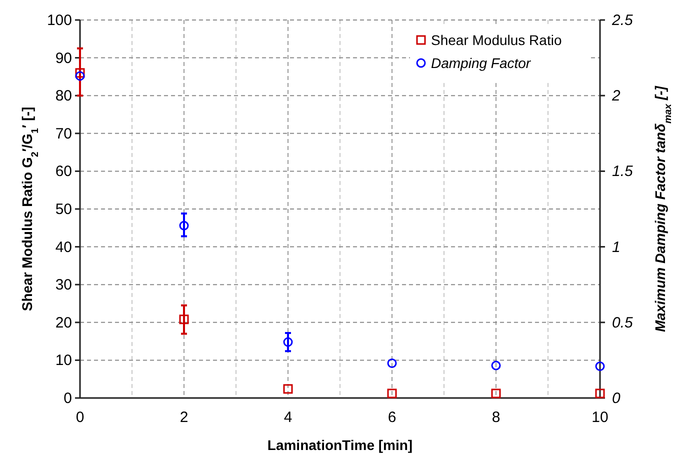  Describe the element at coordinates (59, 20) in the screenshot. I see `y-tick-label: 100` at that location.